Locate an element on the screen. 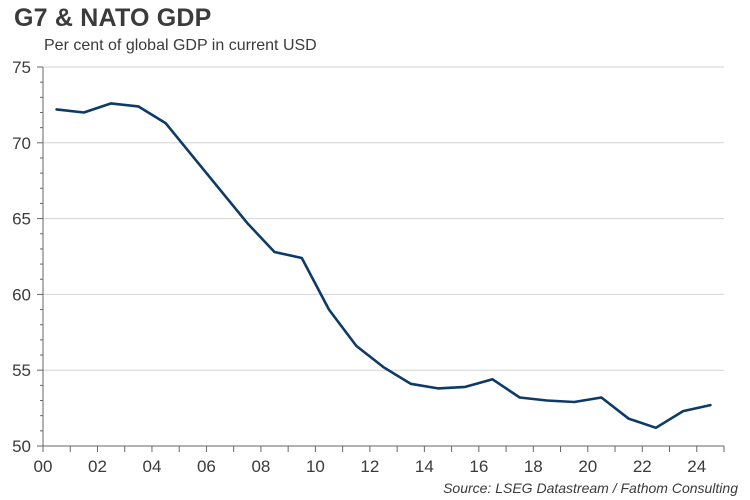 The width and height of the screenshot is (750, 500). chart-subtitle: Per cent of global GDP in current USD is located at coordinates (180, 45).